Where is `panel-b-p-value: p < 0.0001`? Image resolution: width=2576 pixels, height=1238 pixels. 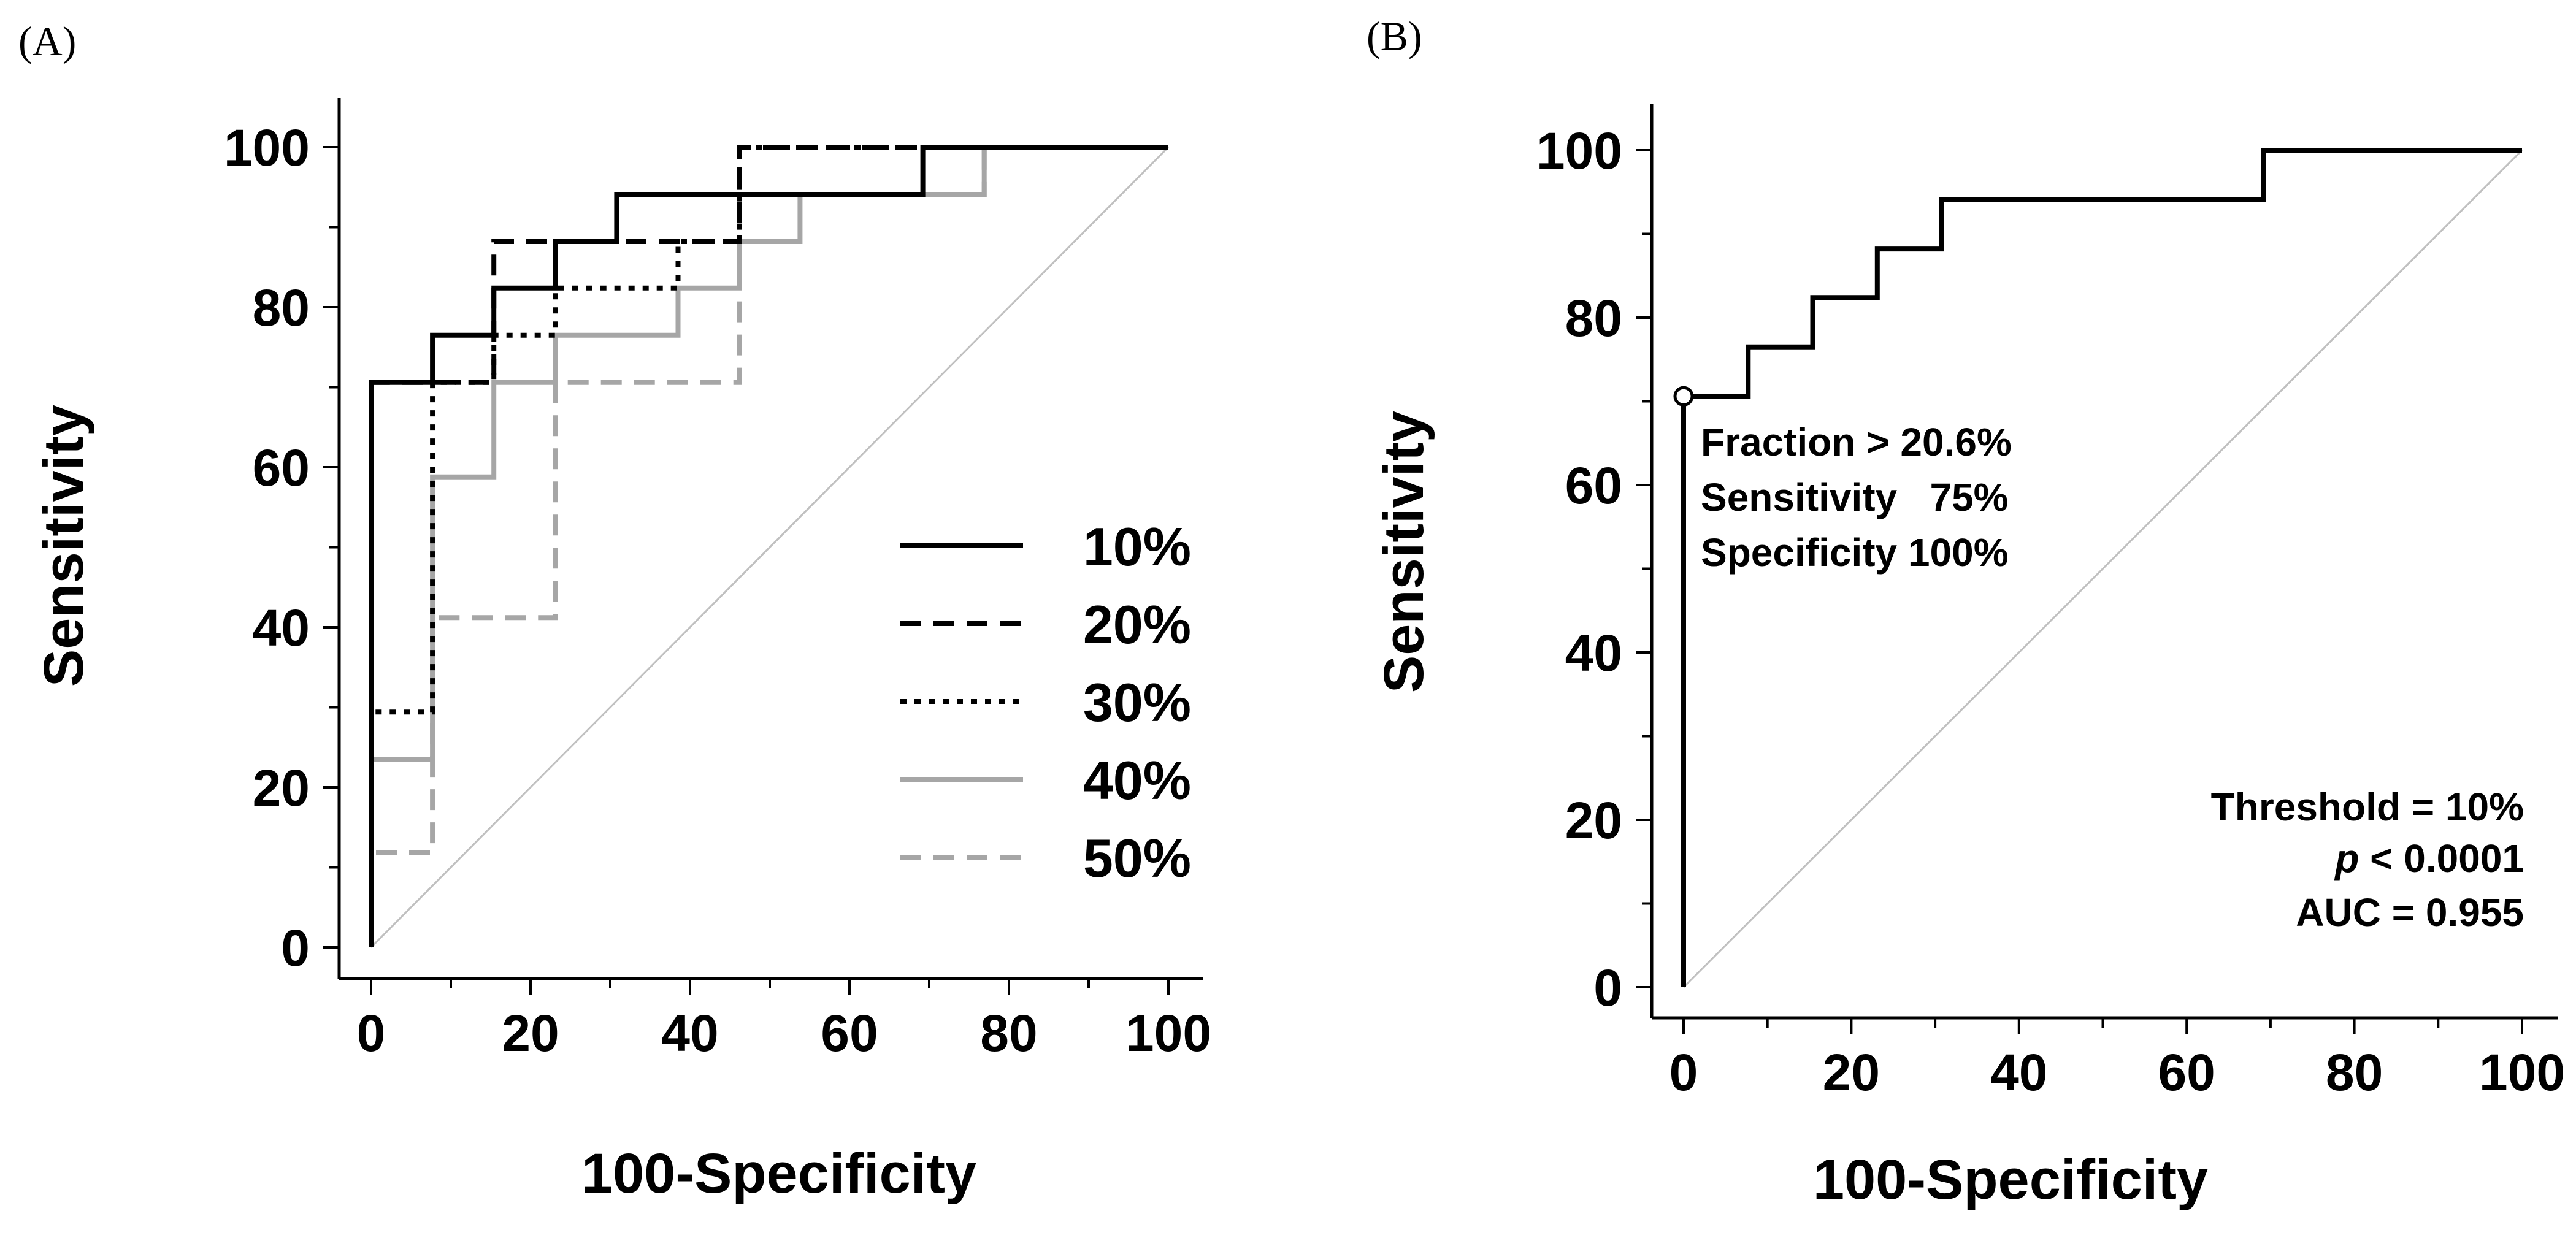
panel-b-p-value: p < 0.0001 is located at coordinates (2429, 858).